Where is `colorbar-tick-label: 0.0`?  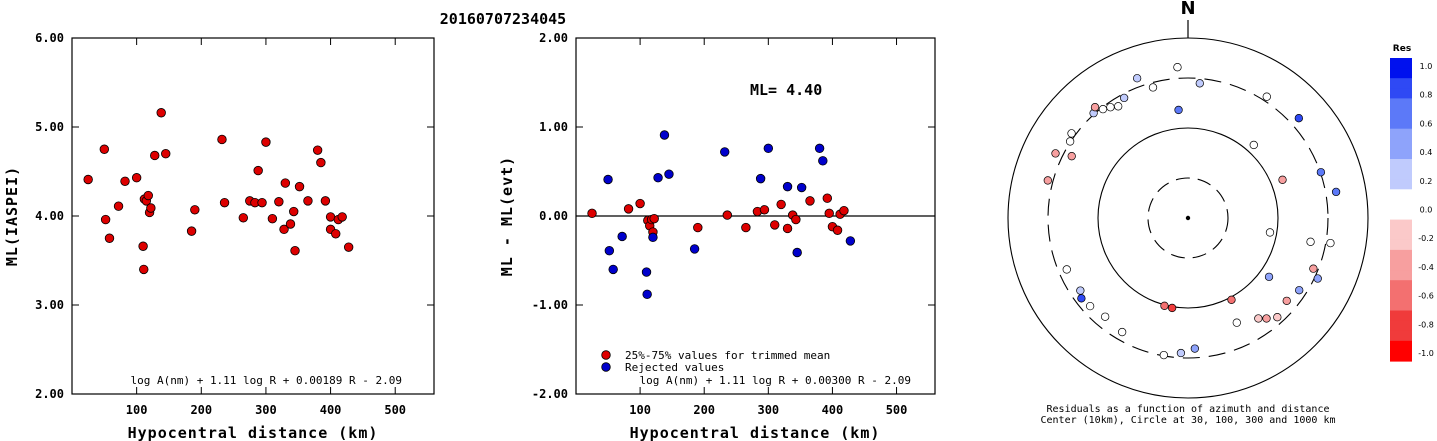 colorbar-tick-label: 0.0 is located at coordinates (1426, 210).